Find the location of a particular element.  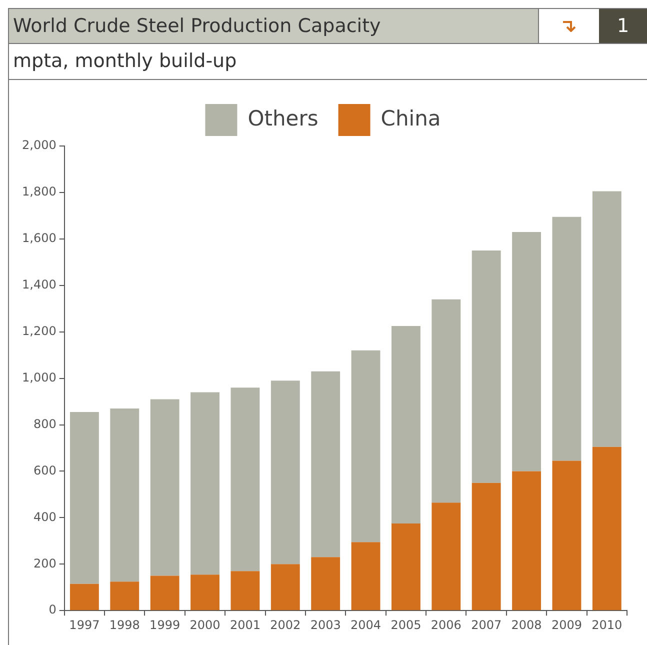

x-tick-label: 2008 is located at coordinates (526, 625).